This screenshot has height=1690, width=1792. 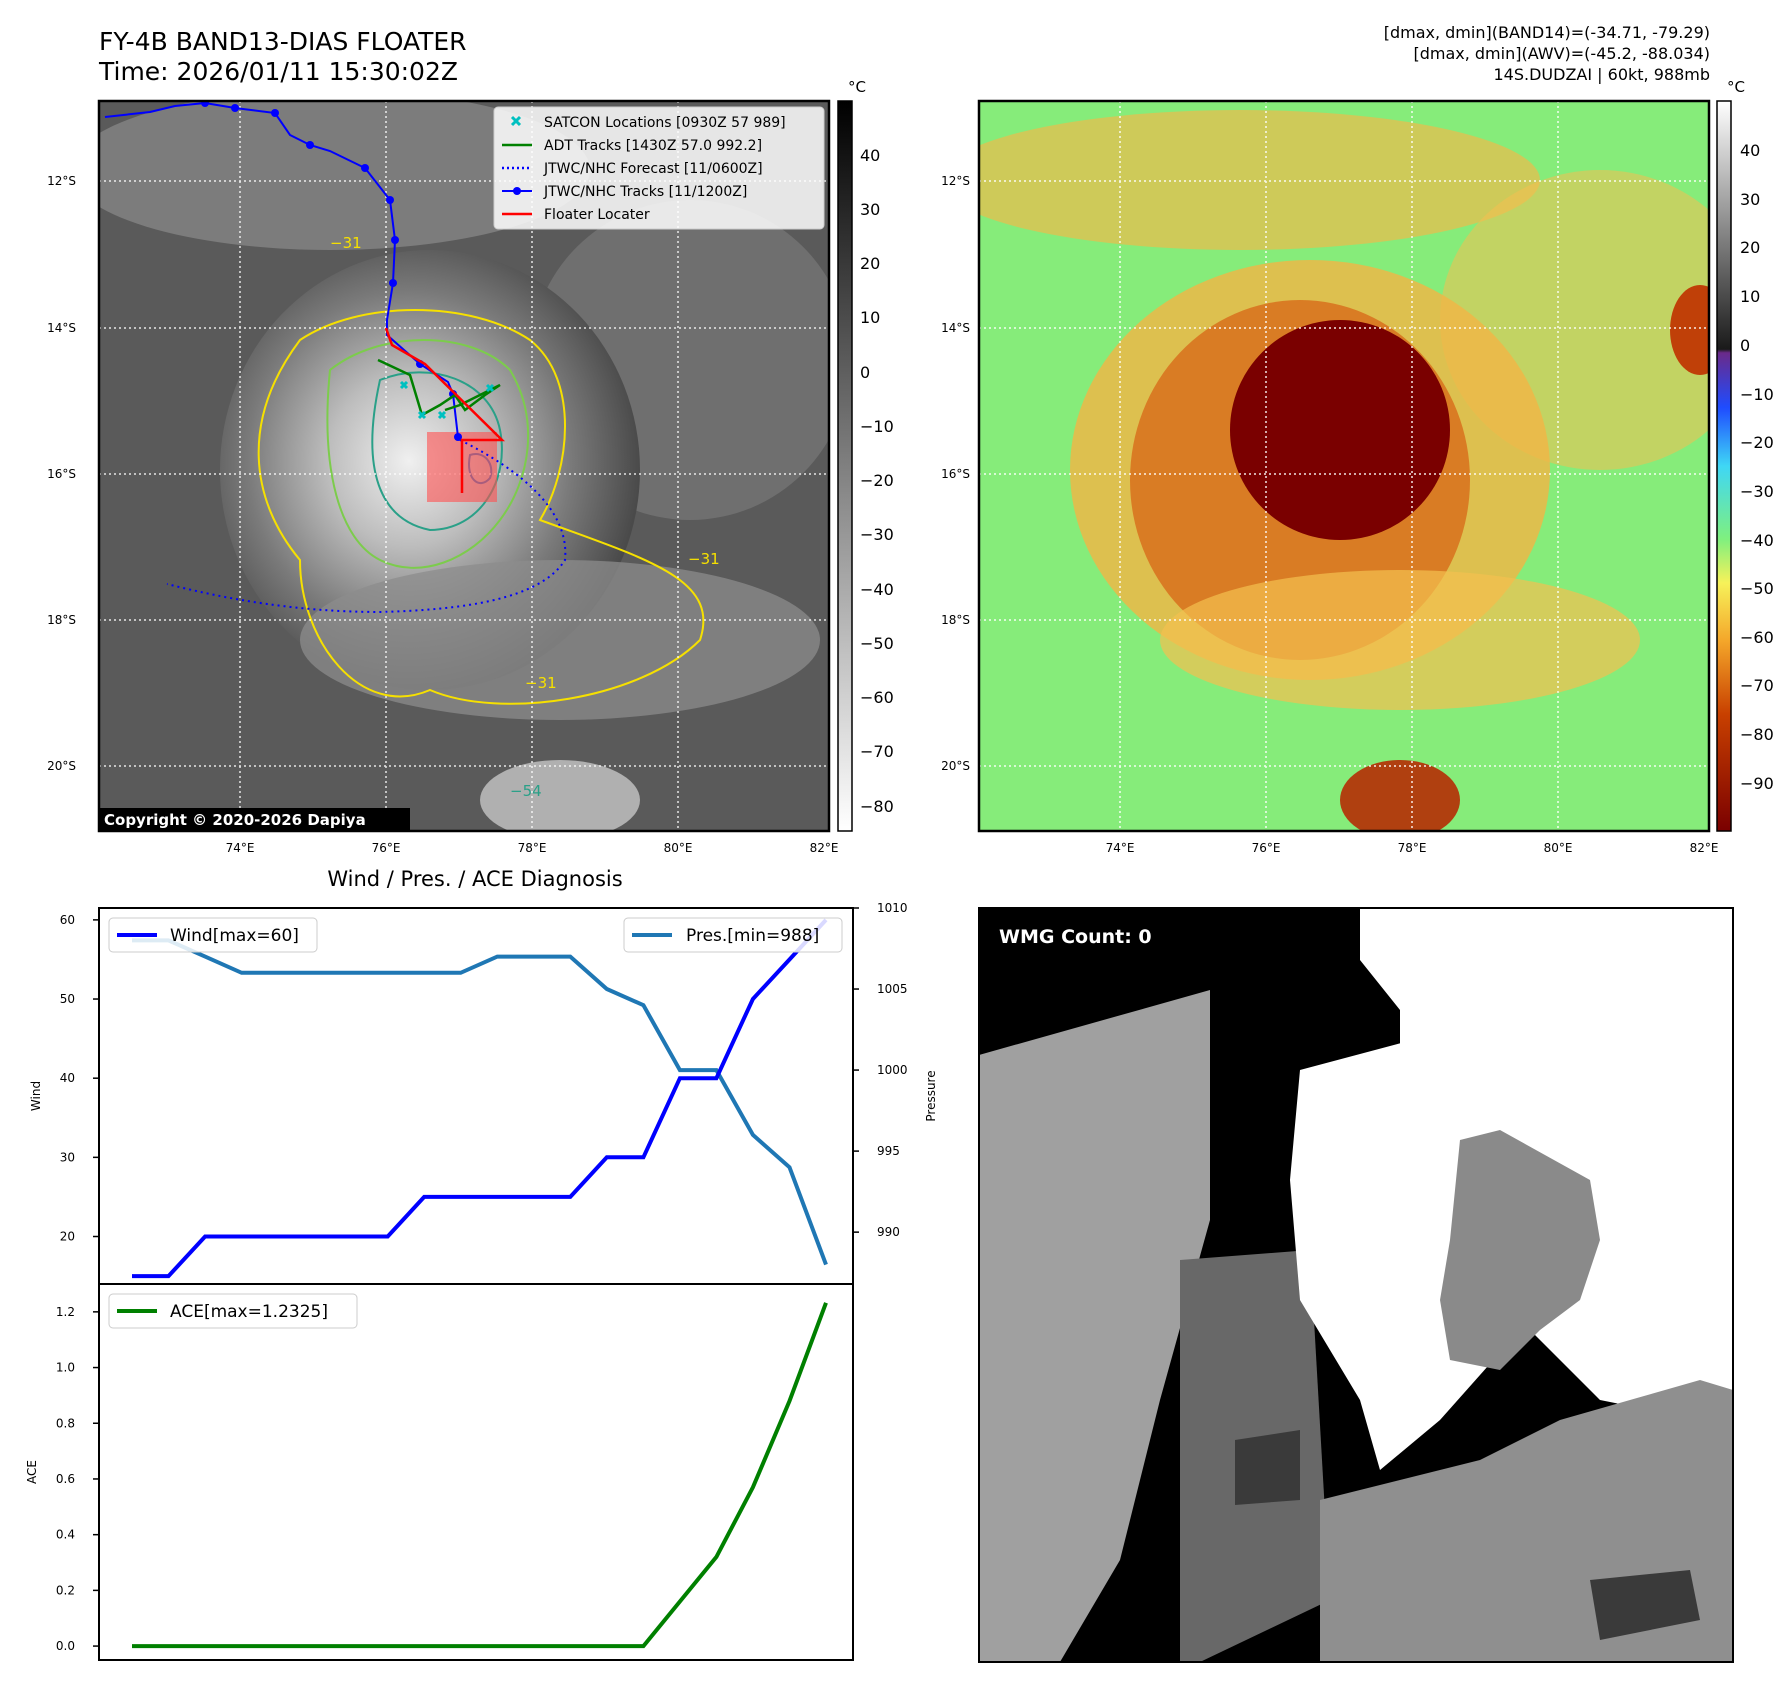 What do you see at coordinates (474, 879) in the screenshot?
I see `diagnosis-title: Wind / Pres. / ACE Diagnosis` at bounding box center [474, 879].